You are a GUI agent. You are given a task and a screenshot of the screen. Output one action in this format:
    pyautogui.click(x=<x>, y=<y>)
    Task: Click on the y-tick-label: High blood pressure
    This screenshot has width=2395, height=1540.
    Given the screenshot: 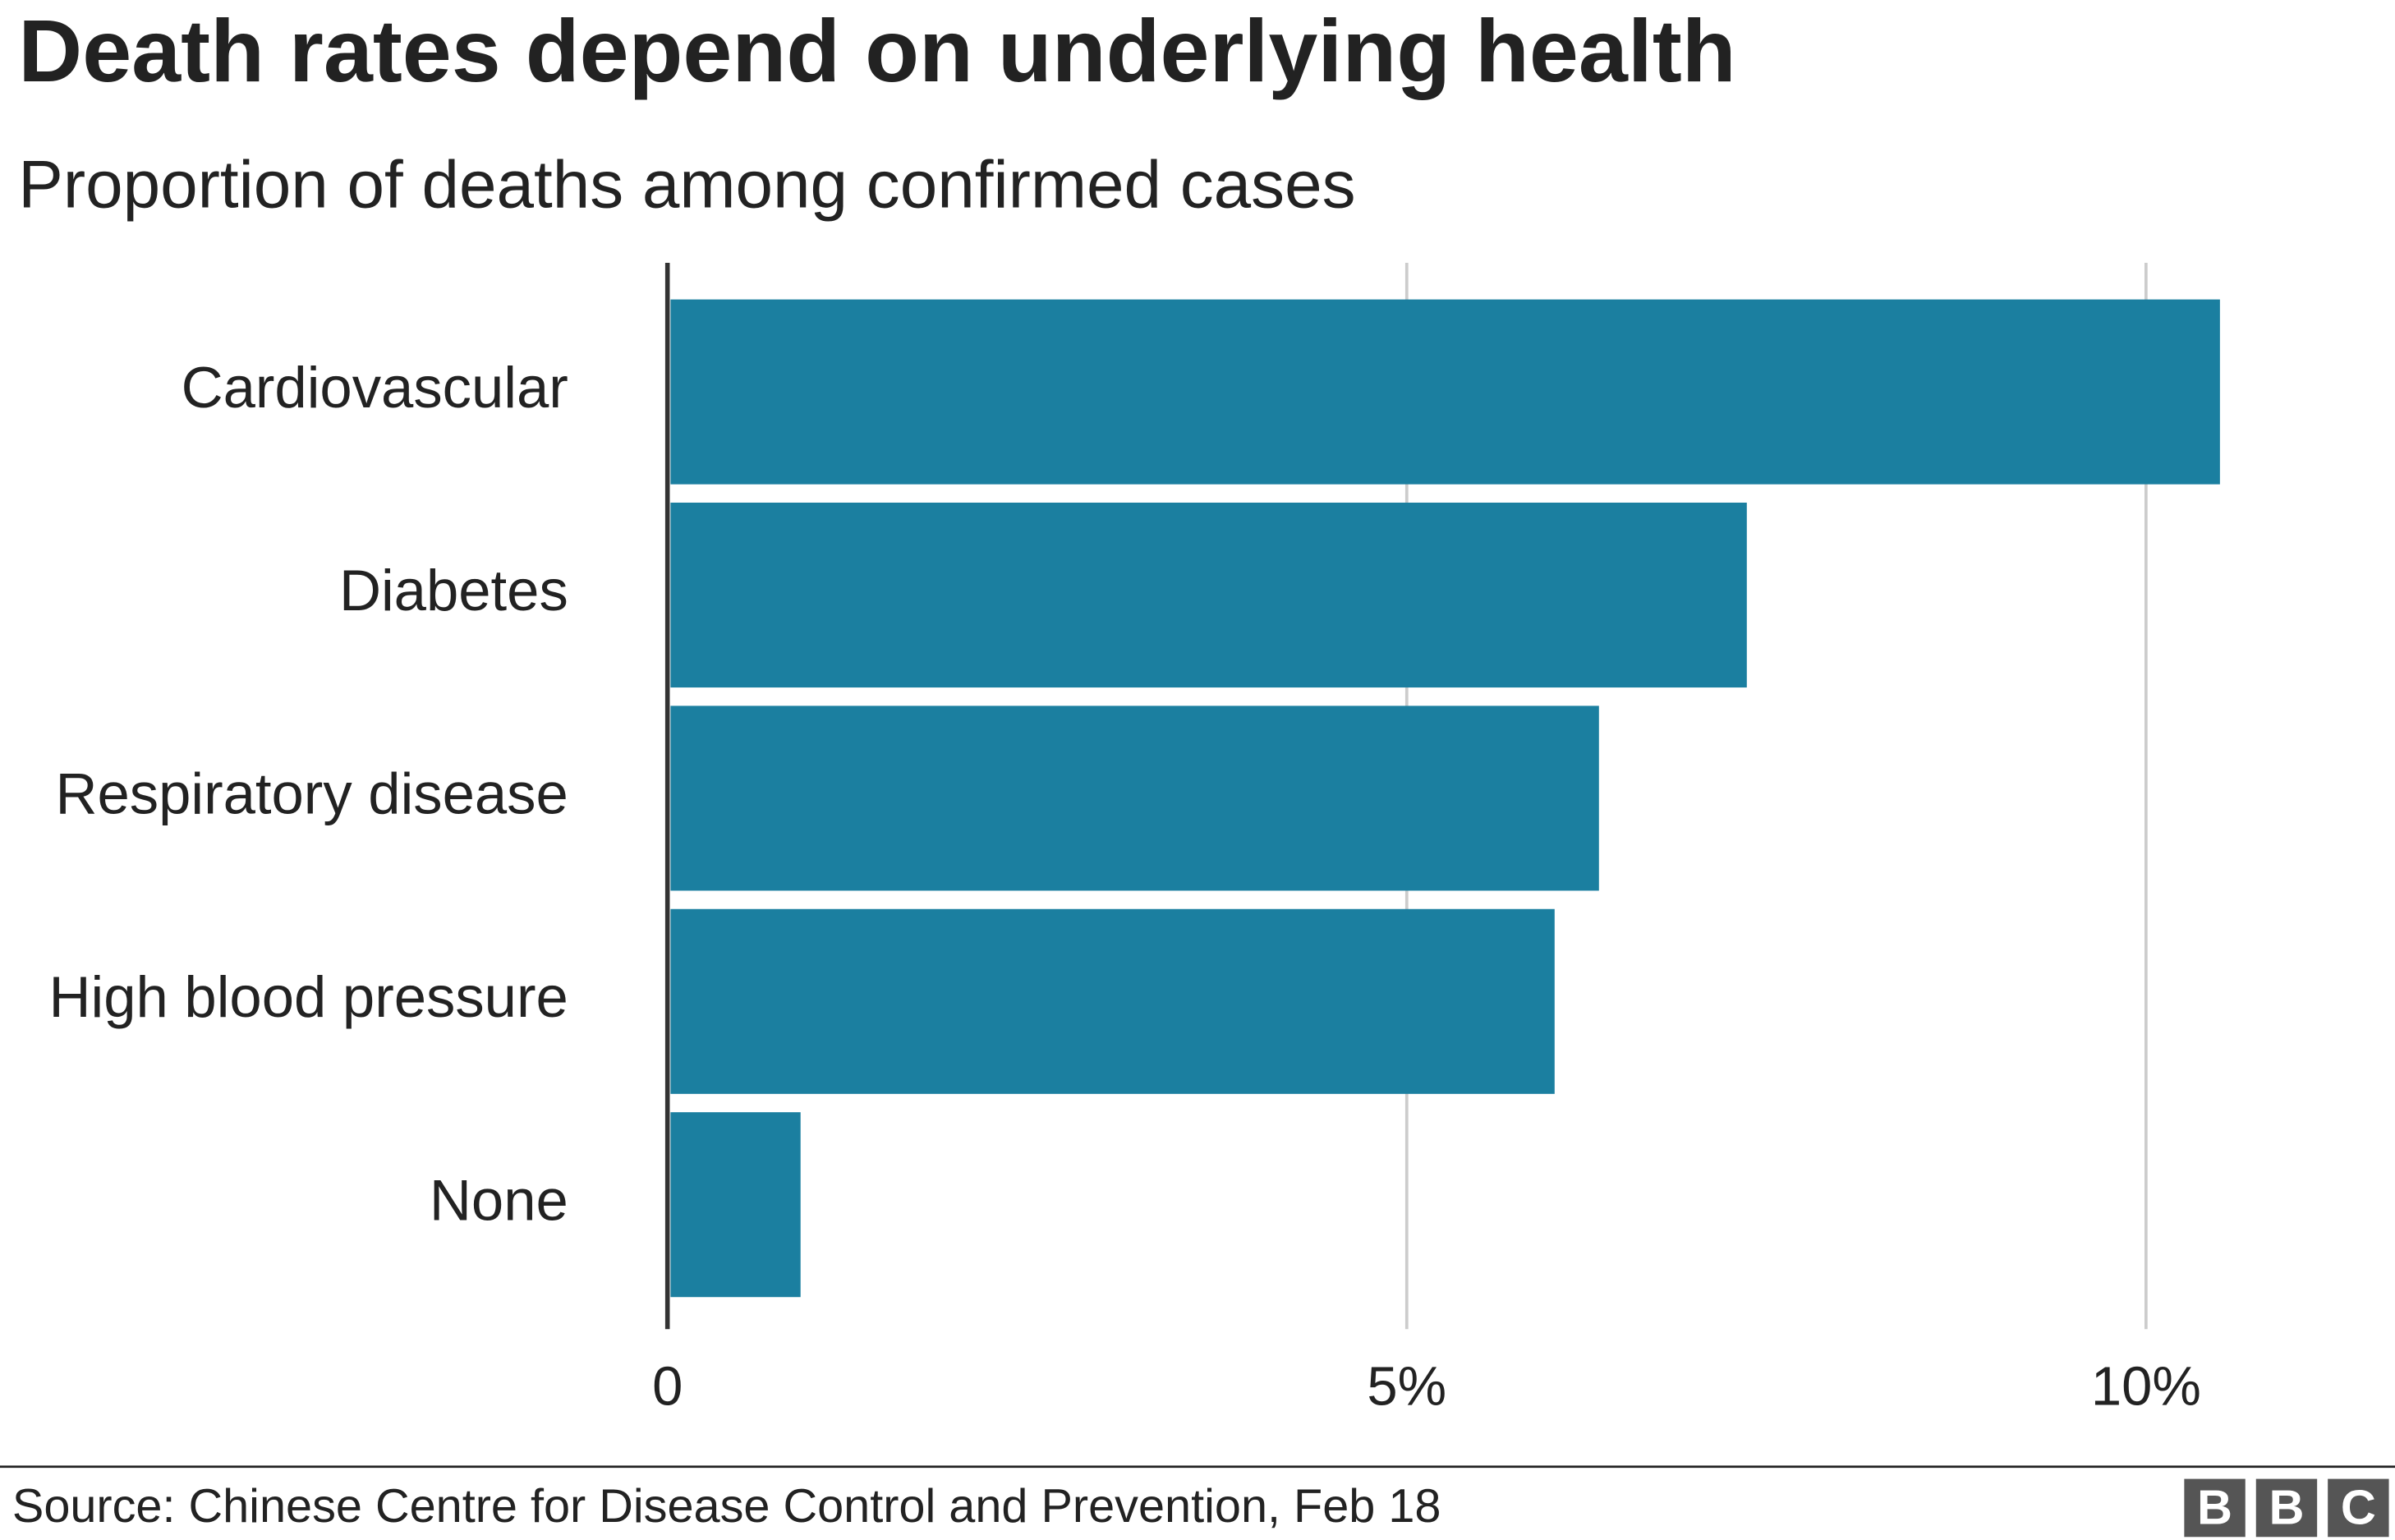 What is the action you would take?
    pyautogui.click(x=308, y=996)
    